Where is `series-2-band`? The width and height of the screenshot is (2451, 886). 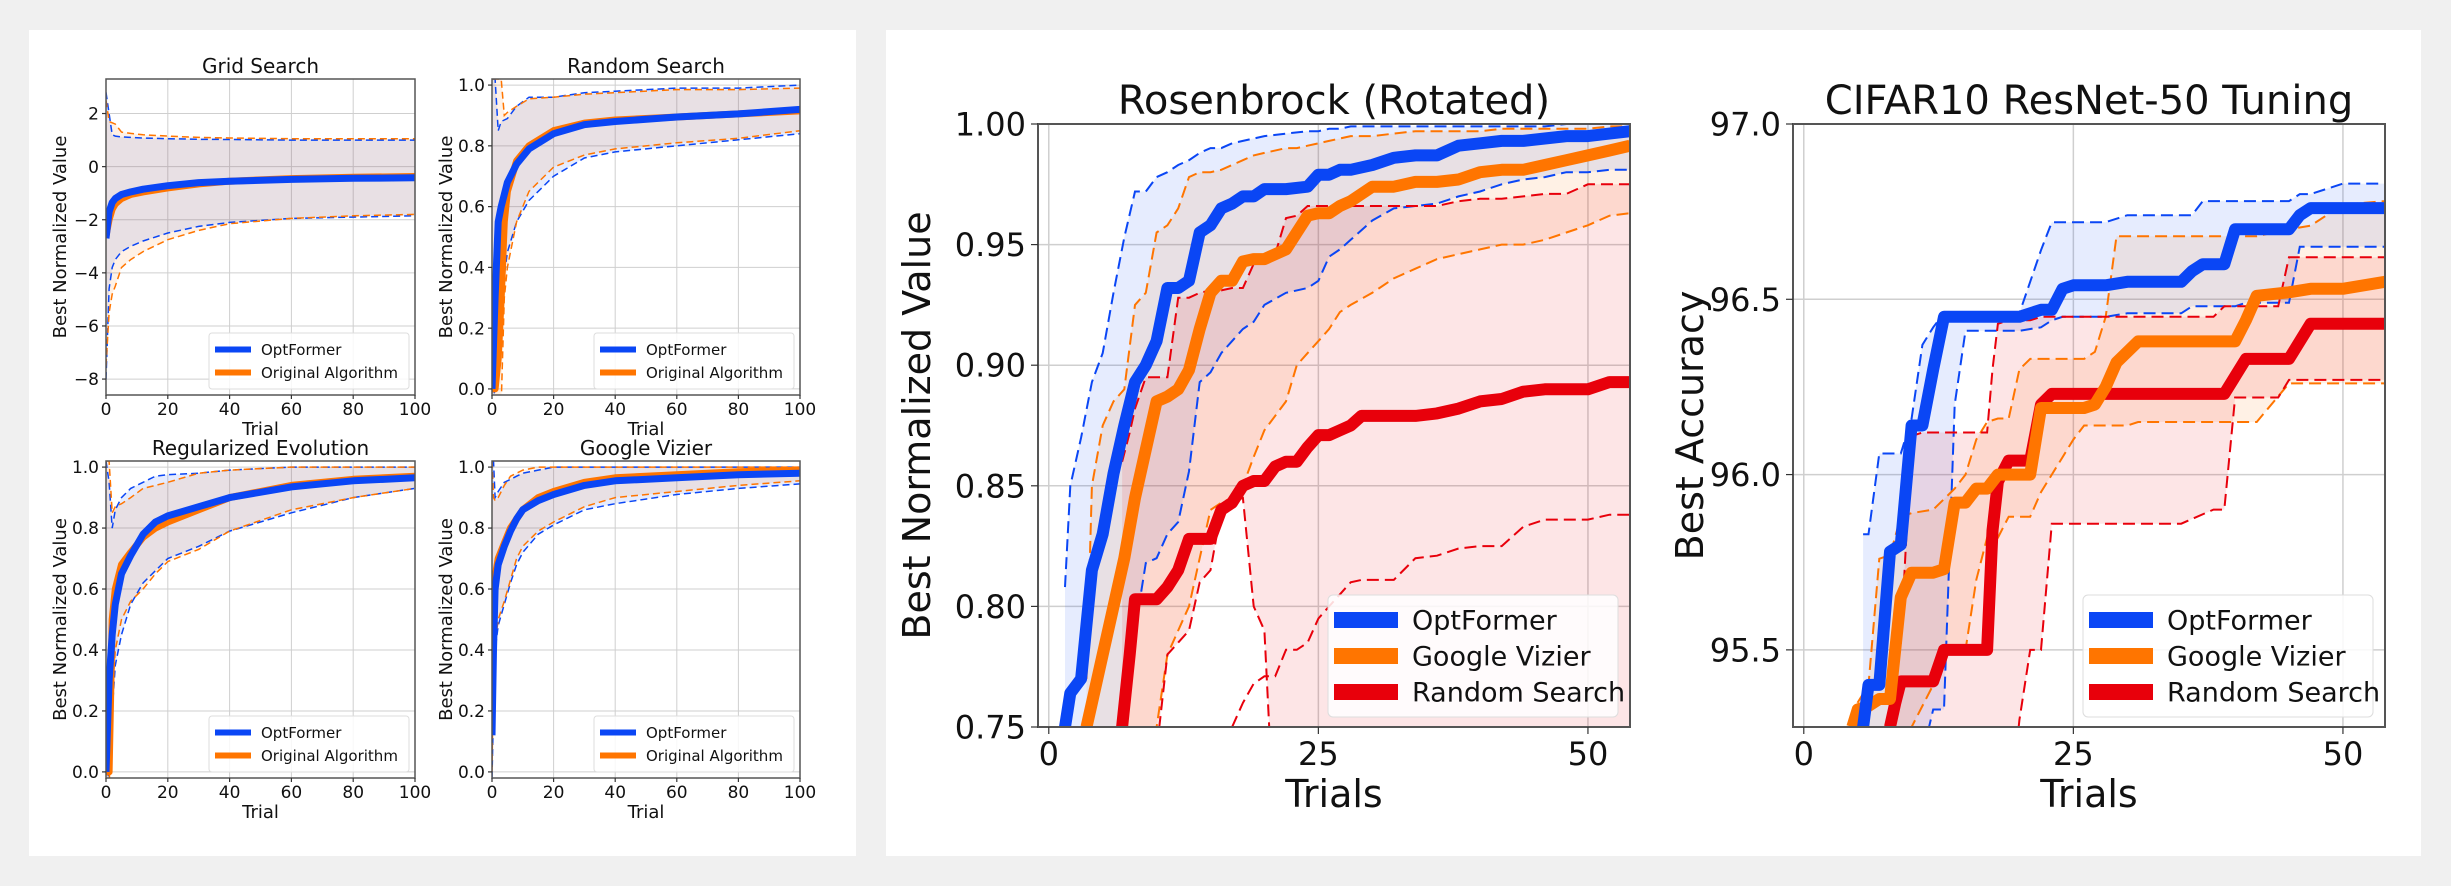
series-2-band is located at coordinates (2137, 492).